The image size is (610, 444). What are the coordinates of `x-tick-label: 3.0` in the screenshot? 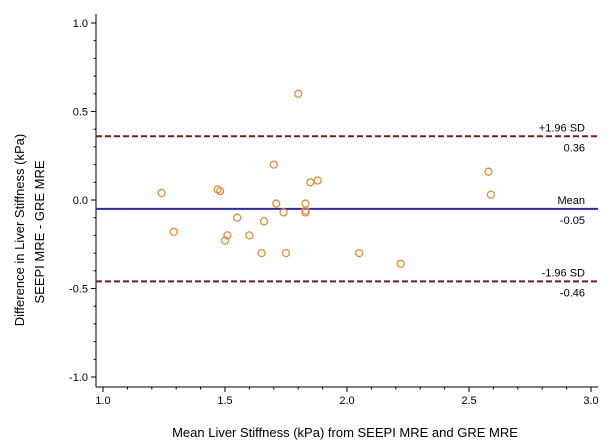 It's located at (590, 401).